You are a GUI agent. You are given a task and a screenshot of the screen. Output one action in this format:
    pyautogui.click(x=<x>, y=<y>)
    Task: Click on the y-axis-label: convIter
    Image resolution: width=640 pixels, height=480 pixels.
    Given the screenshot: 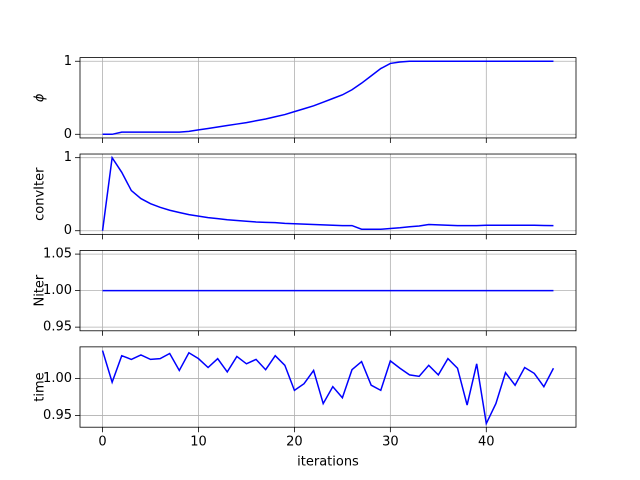 What is the action you would take?
    pyautogui.click(x=40, y=194)
    